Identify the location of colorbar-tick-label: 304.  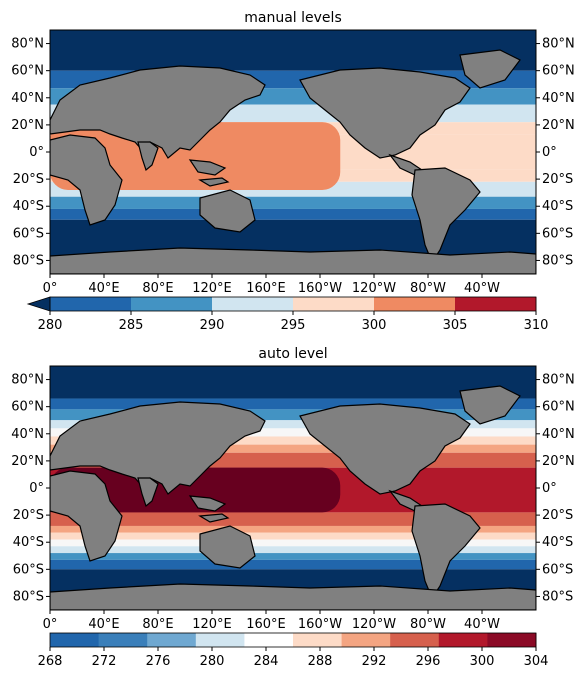
(536, 661).